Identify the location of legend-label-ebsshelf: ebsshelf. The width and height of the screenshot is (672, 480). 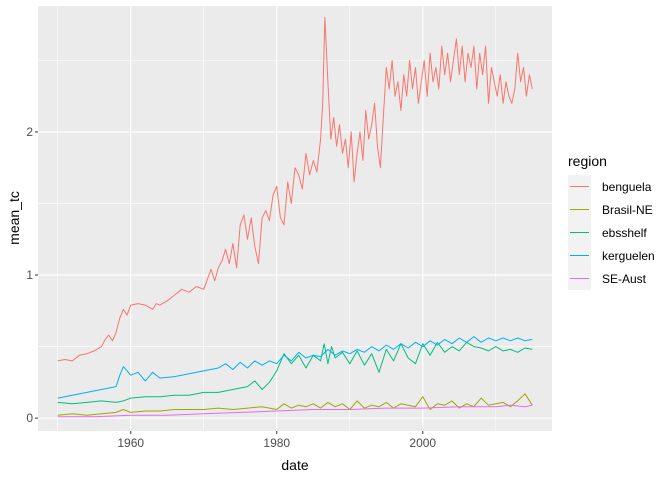
(624, 233).